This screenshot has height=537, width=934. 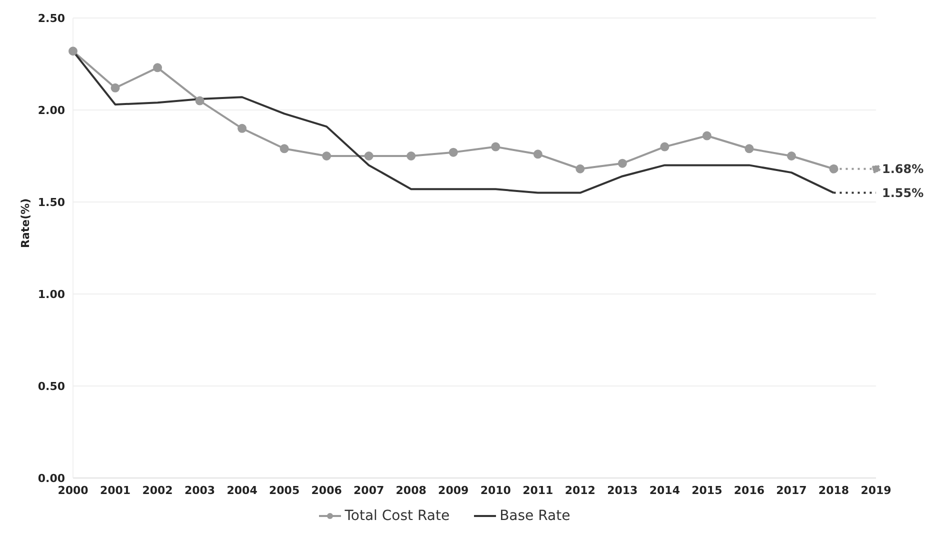 I want to click on x-tick-label: 2017, so click(x=791, y=490).